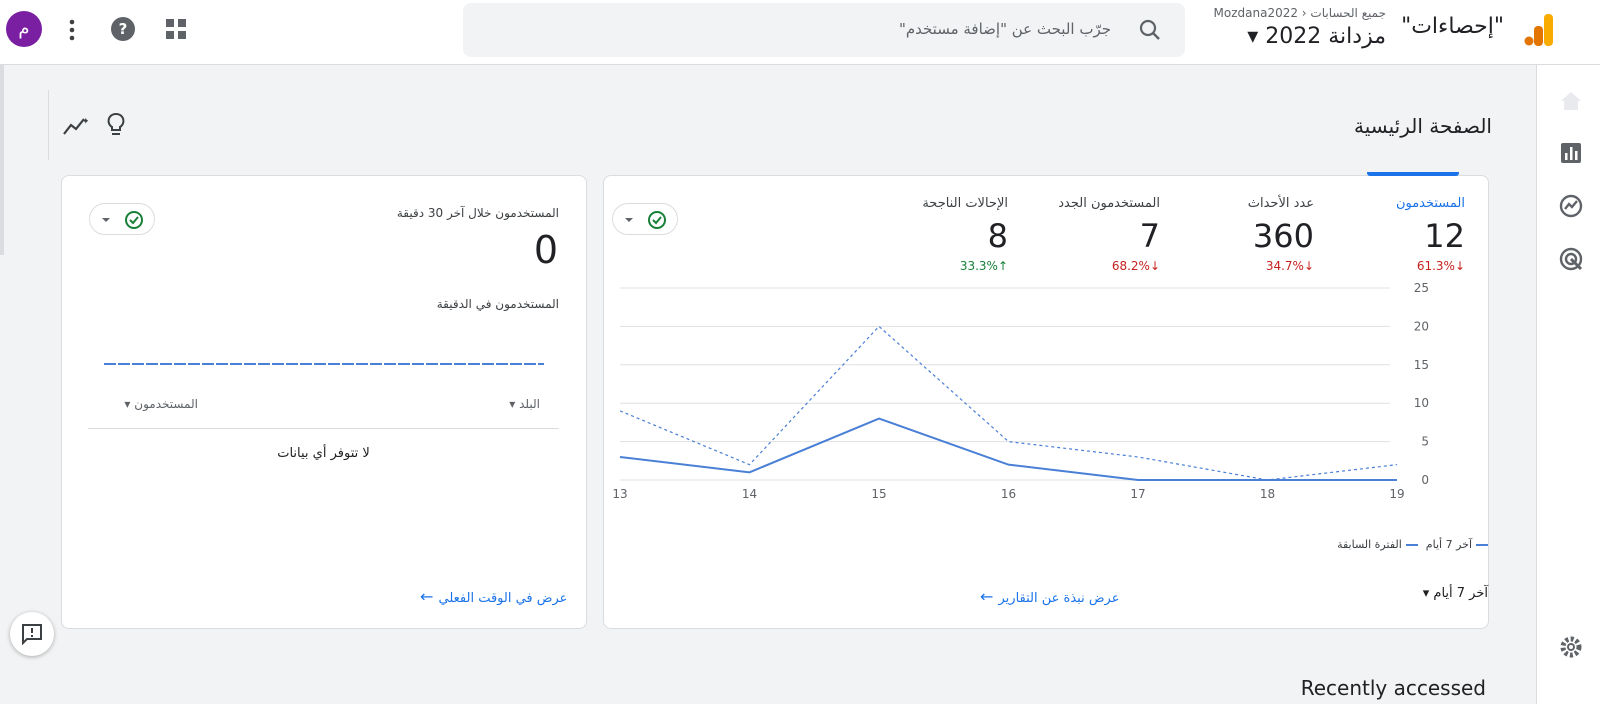 The height and width of the screenshot is (704, 1600). What do you see at coordinates (1137, 494) in the screenshot?
I see `x-tick-label: 17` at bounding box center [1137, 494].